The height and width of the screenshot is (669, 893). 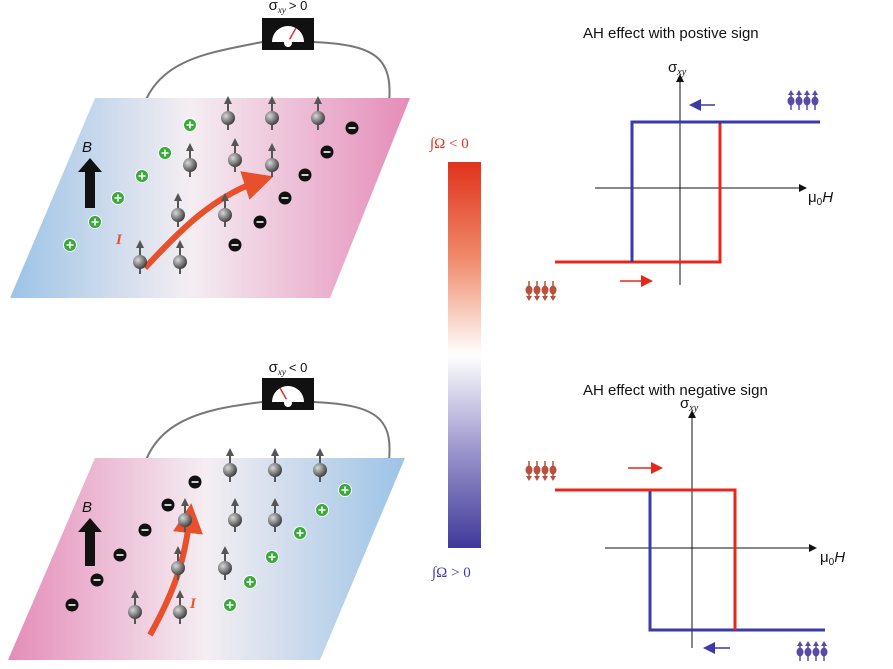 What do you see at coordinates (208, 221) in the screenshot?
I see `current-arrow` at bounding box center [208, 221].